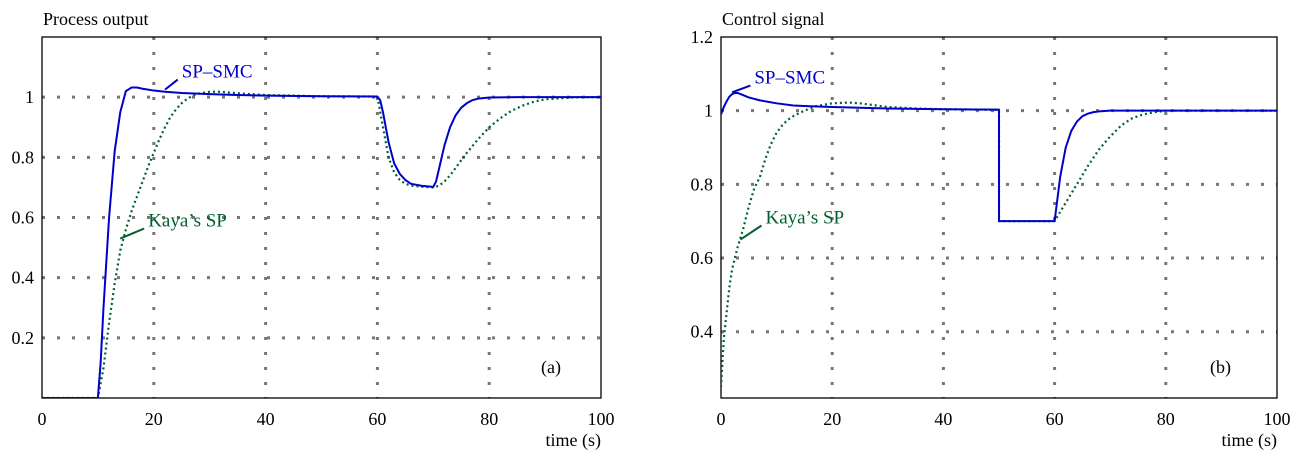  Describe the element at coordinates (1220, 367) in the screenshot. I see `panel-label: (b)` at that location.